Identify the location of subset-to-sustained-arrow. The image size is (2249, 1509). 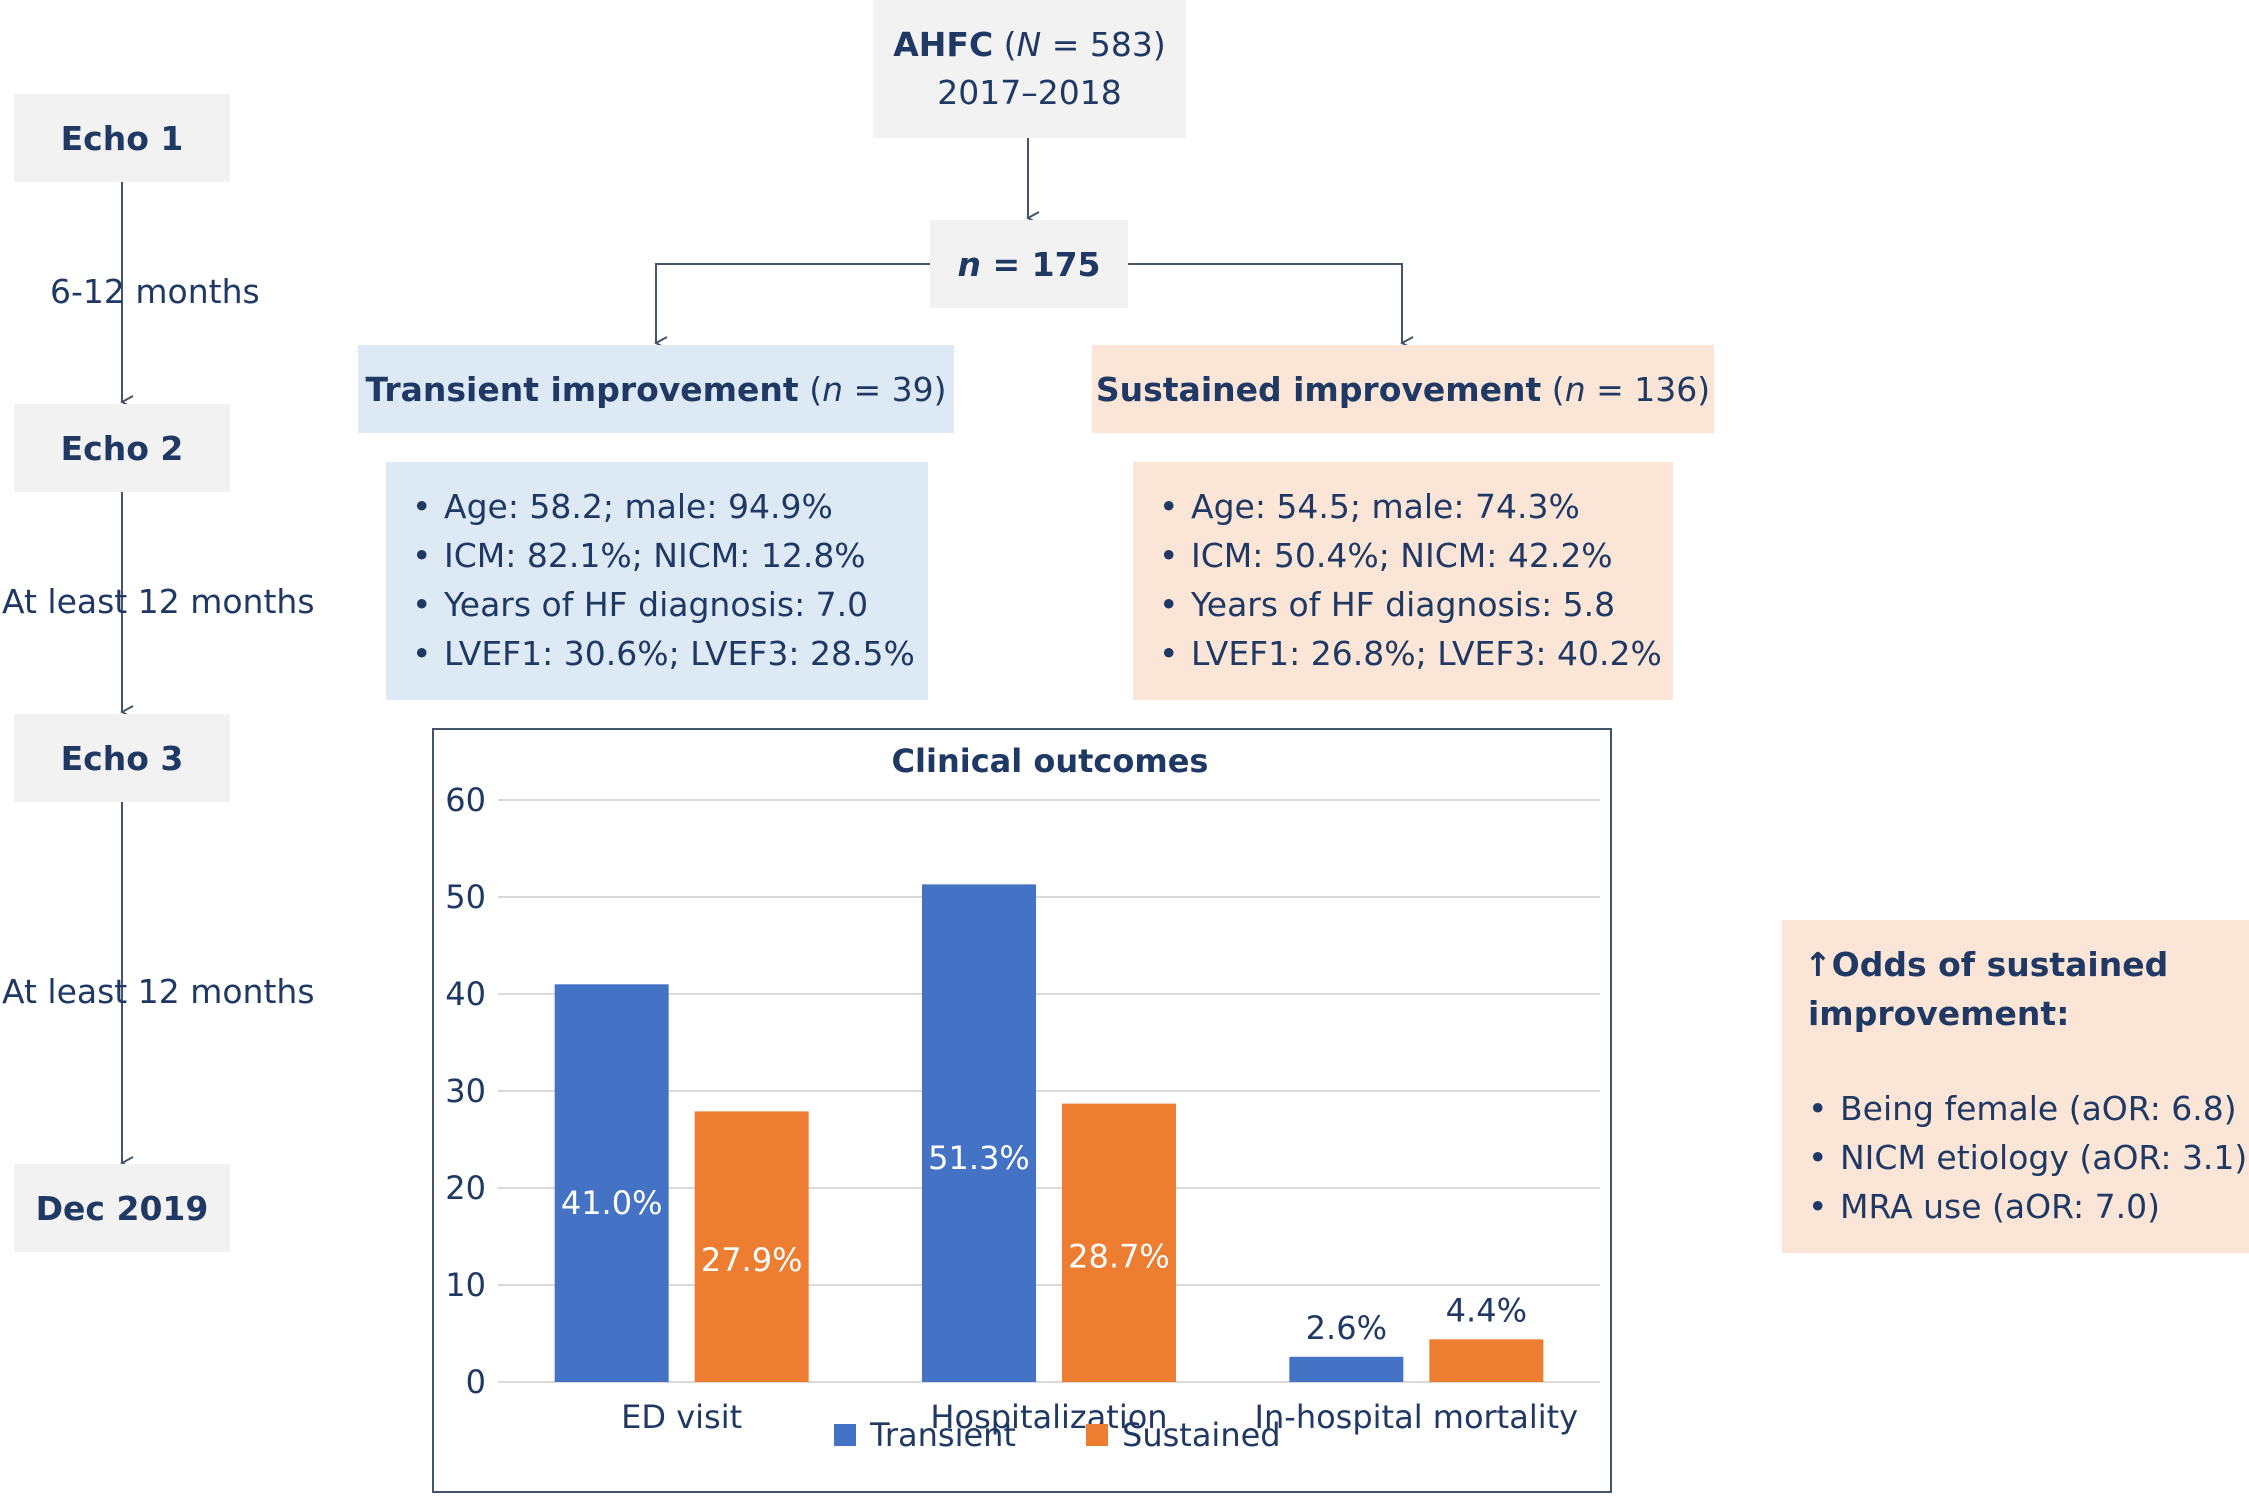
(1265, 303).